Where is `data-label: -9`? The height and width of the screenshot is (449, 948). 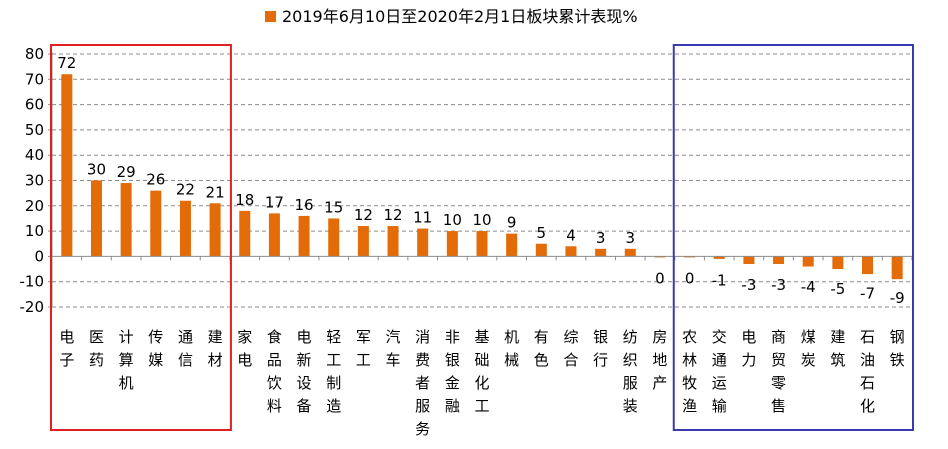 data-label: -9 is located at coordinates (897, 298).